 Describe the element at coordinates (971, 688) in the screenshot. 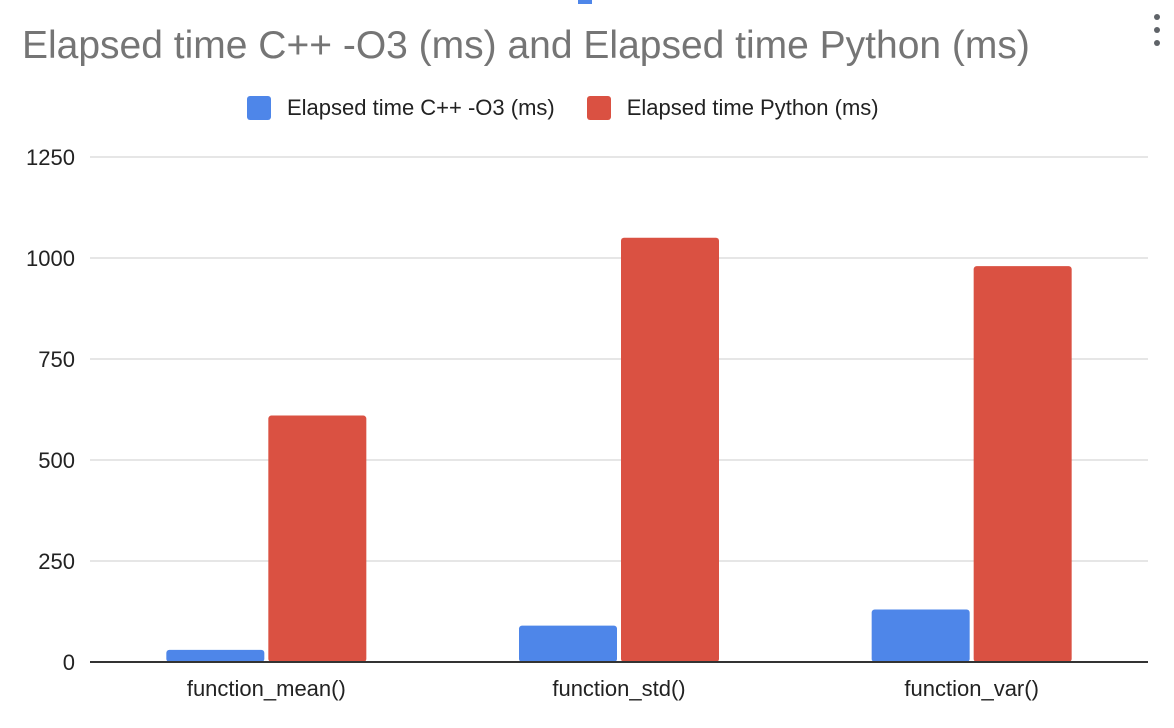

I see `x-tick-label: function_var()` at that location.